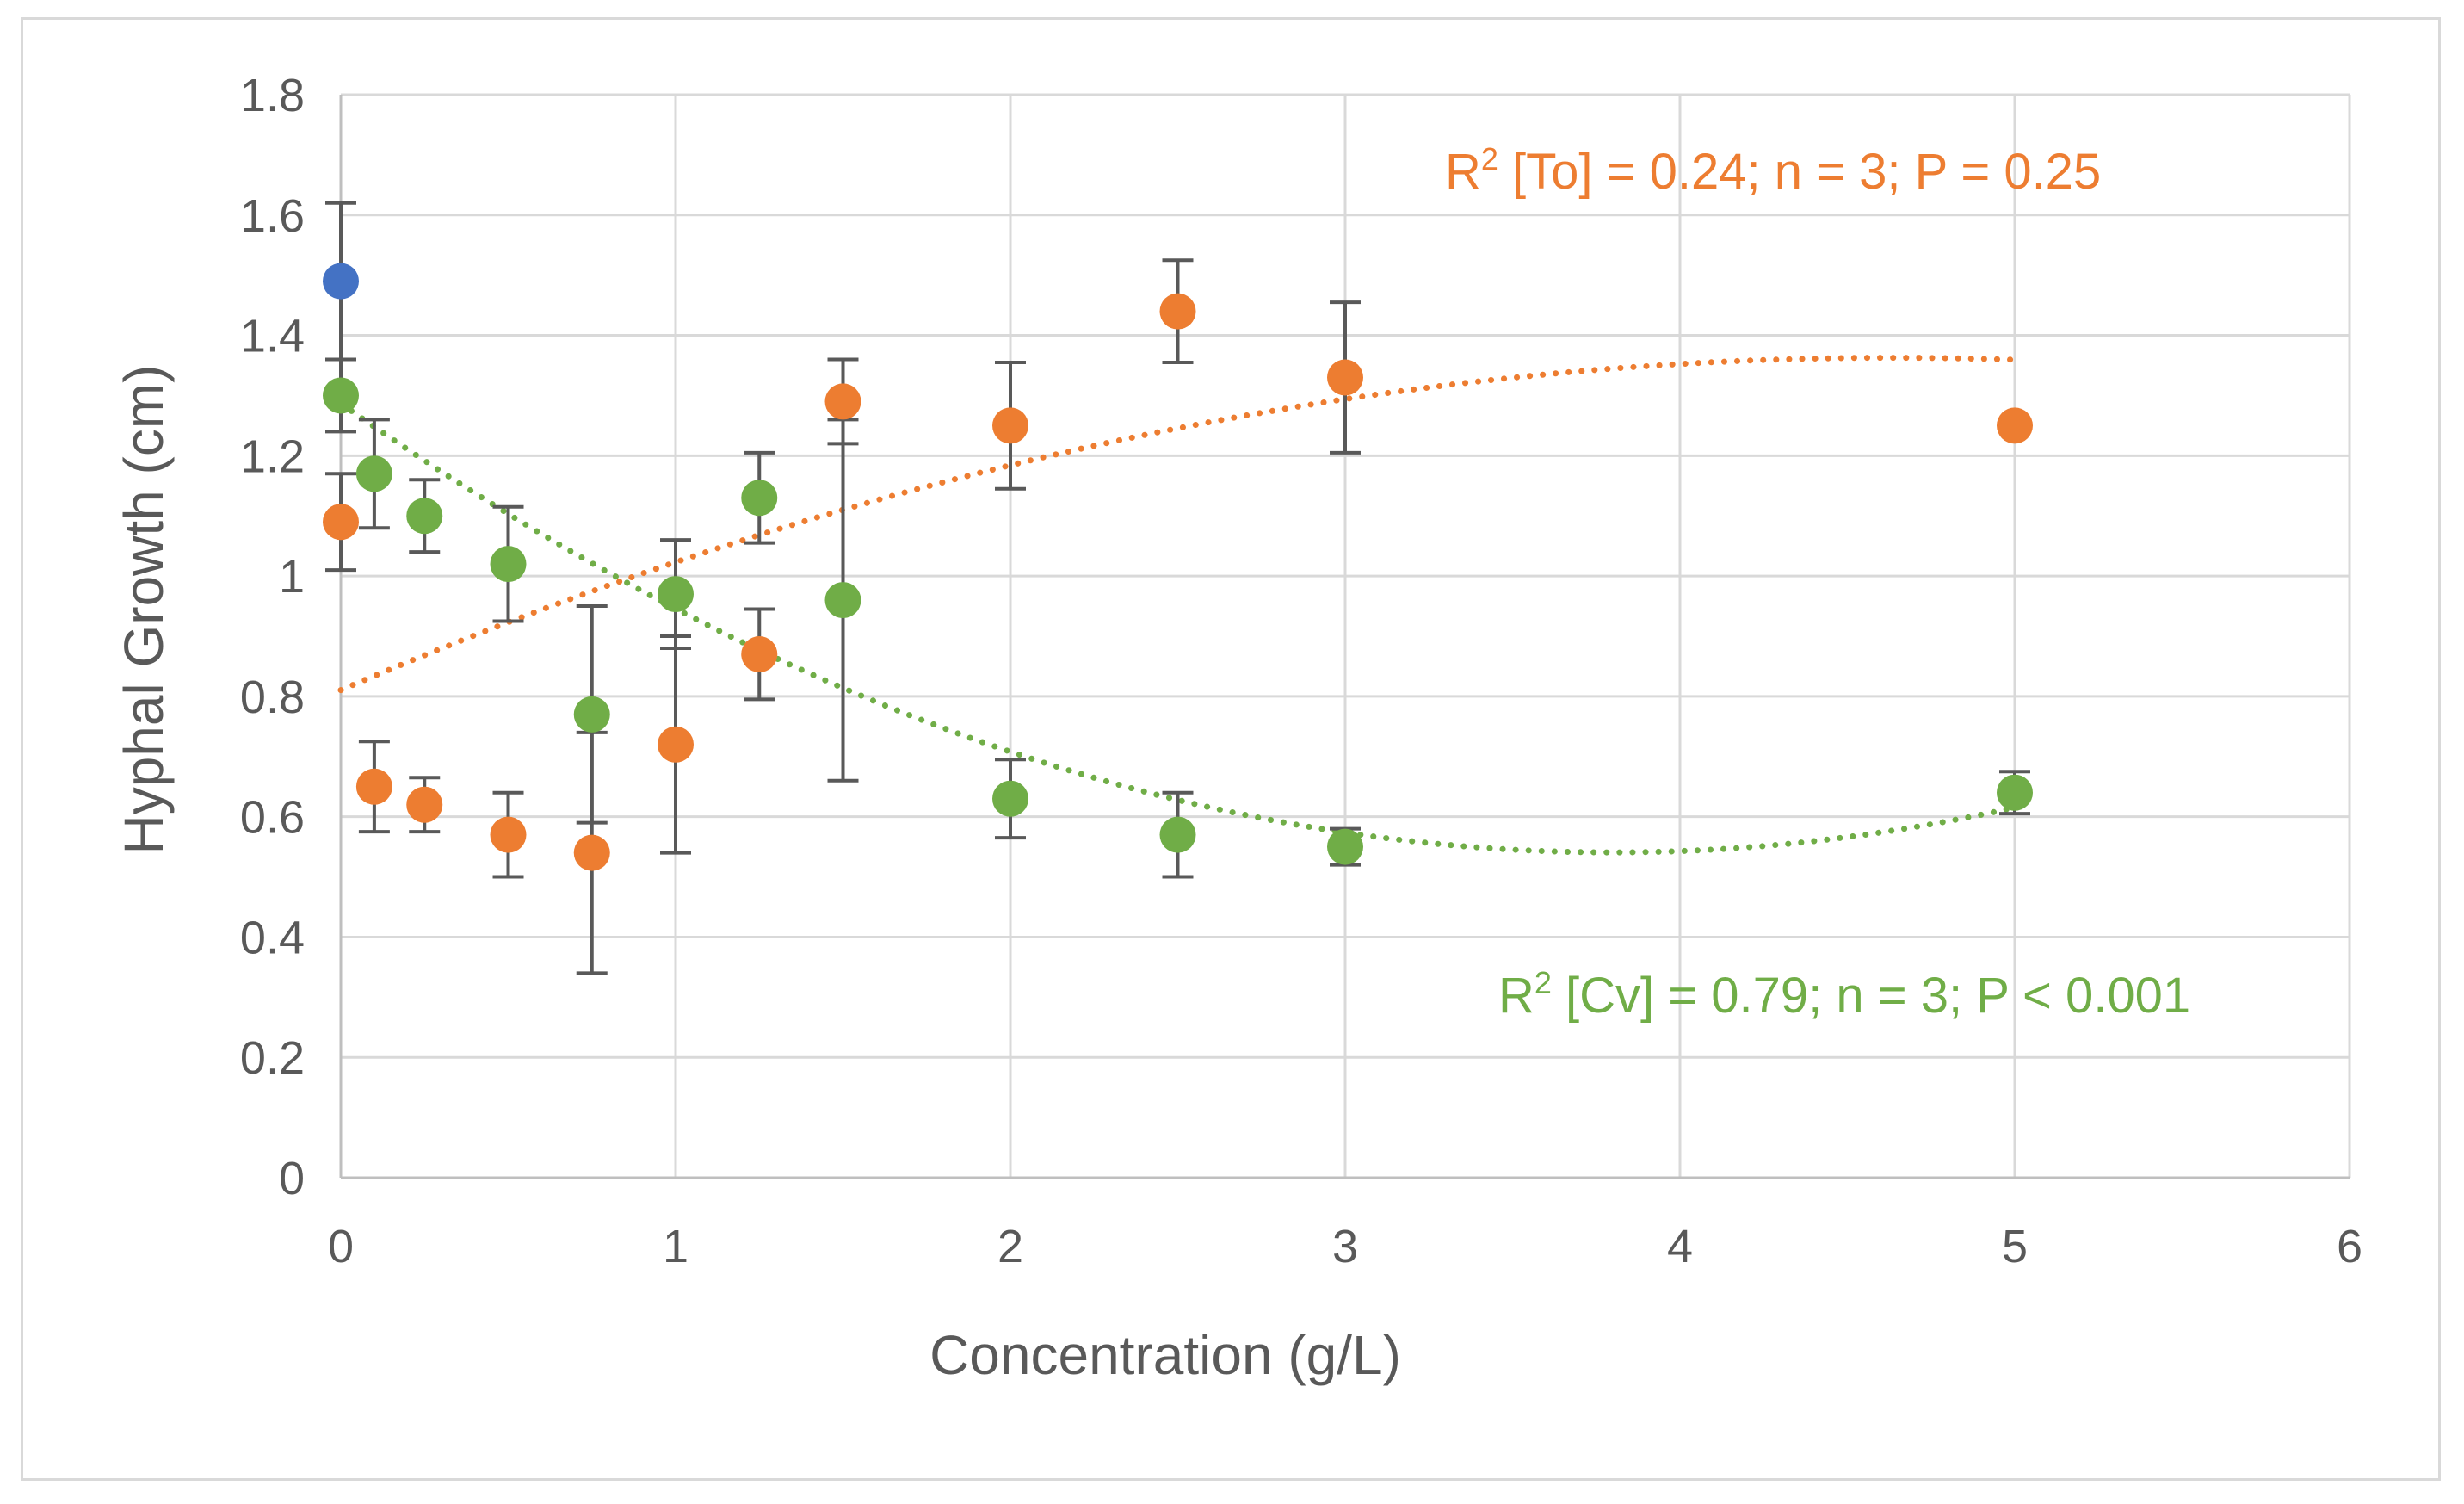  What do you see at coordinates (272, 1058) in the screenshot?
I see `y-tick-label: 0.2` at bounding box center [272, 1058].